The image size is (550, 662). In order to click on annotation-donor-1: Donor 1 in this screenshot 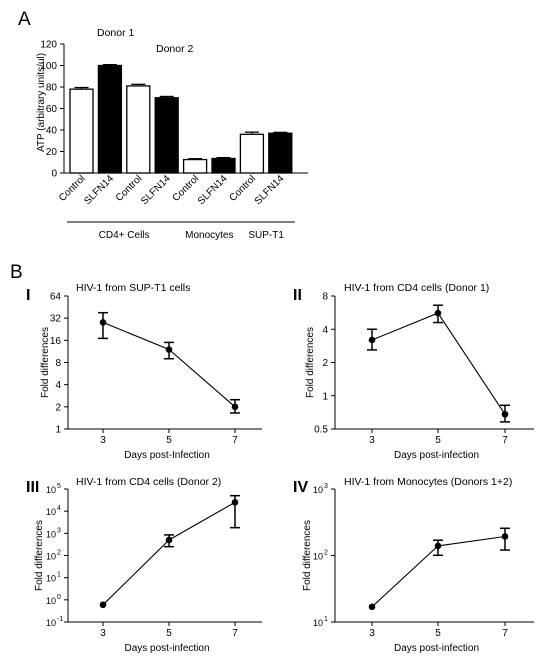, I will do `click(116, 33)`.